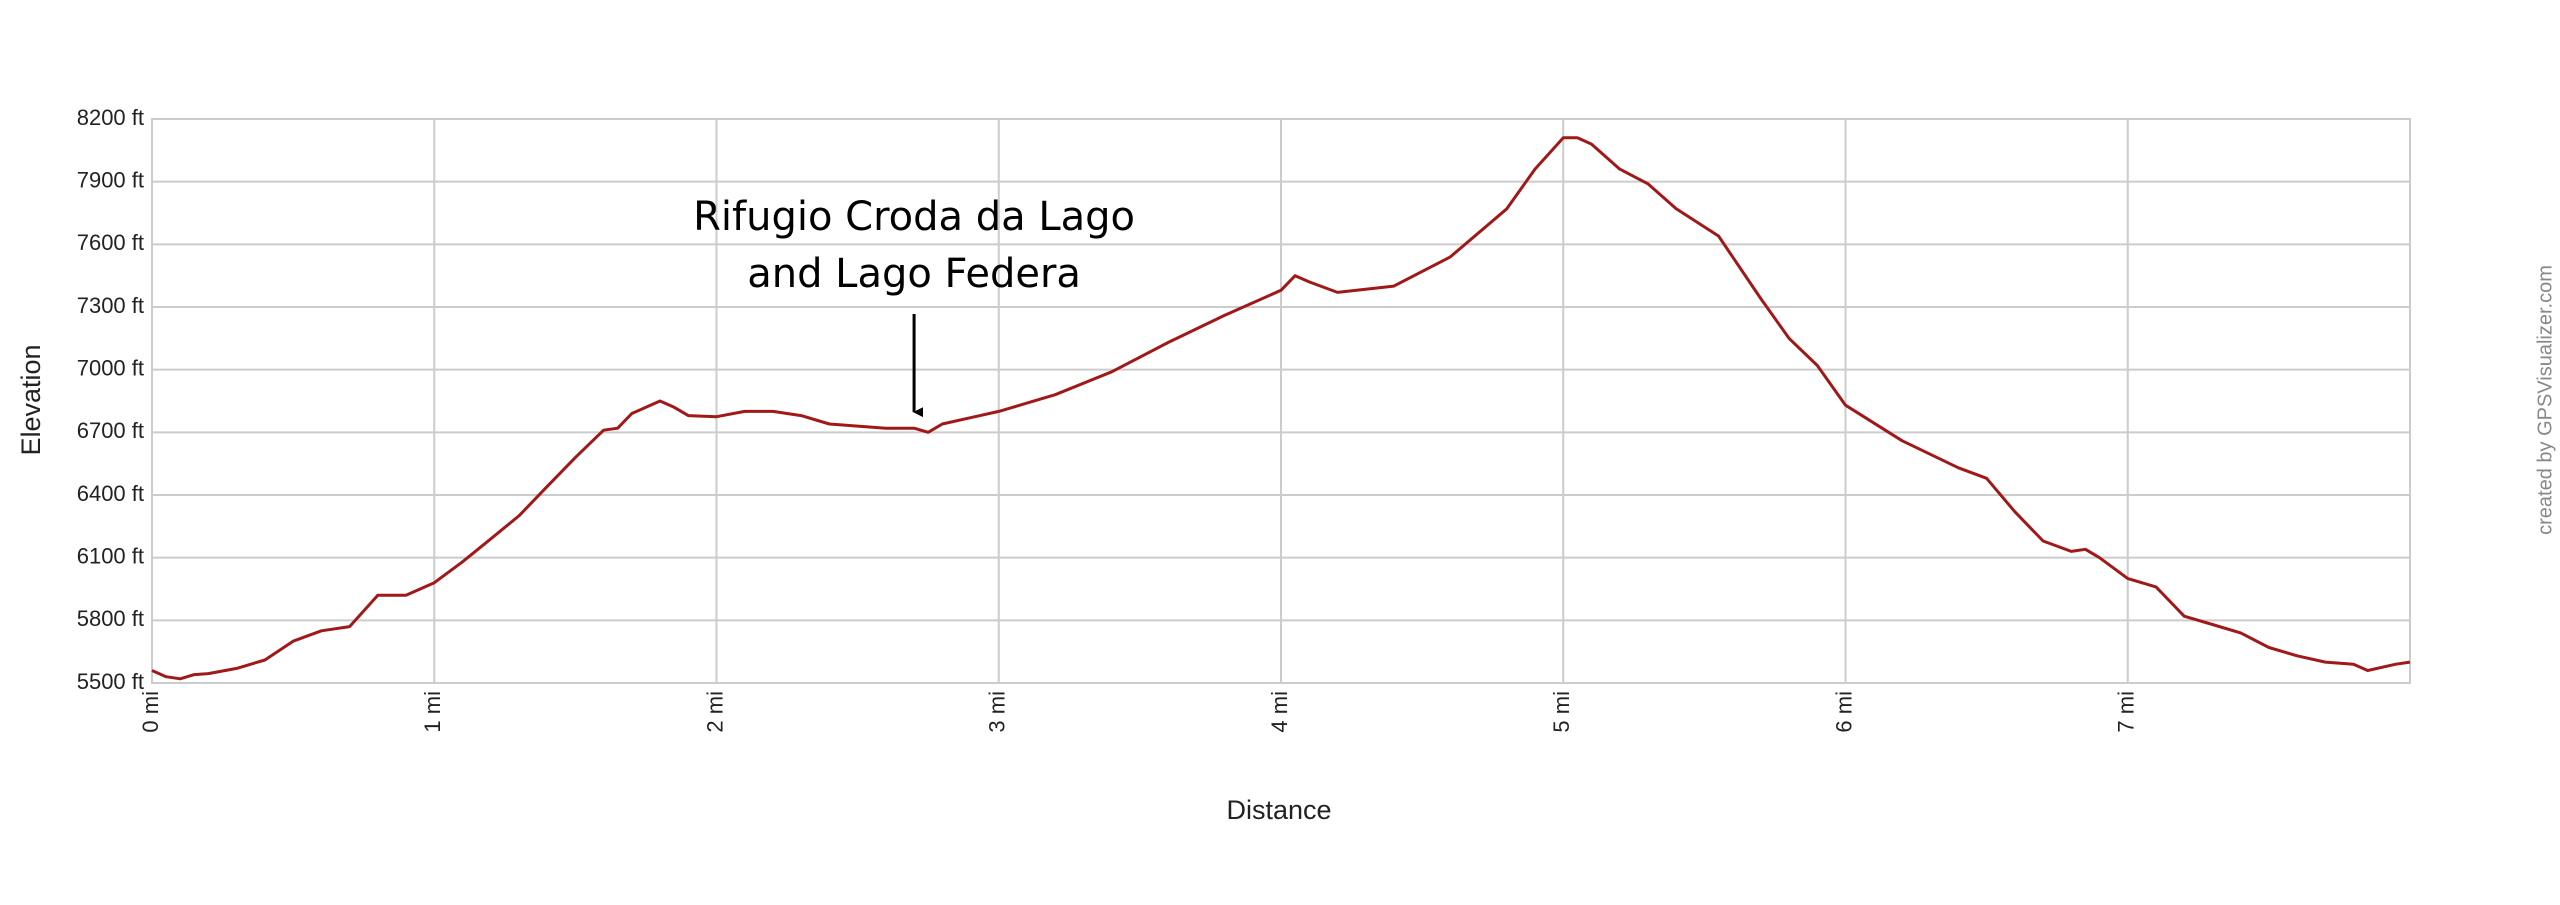 Image resolution: width=2560 pixels, height=905 pixels. What do you see at coordinates (110, 305) in the screenshot?
I see `y-tick-label: 7300 ft` at bounding box center [110, 305].